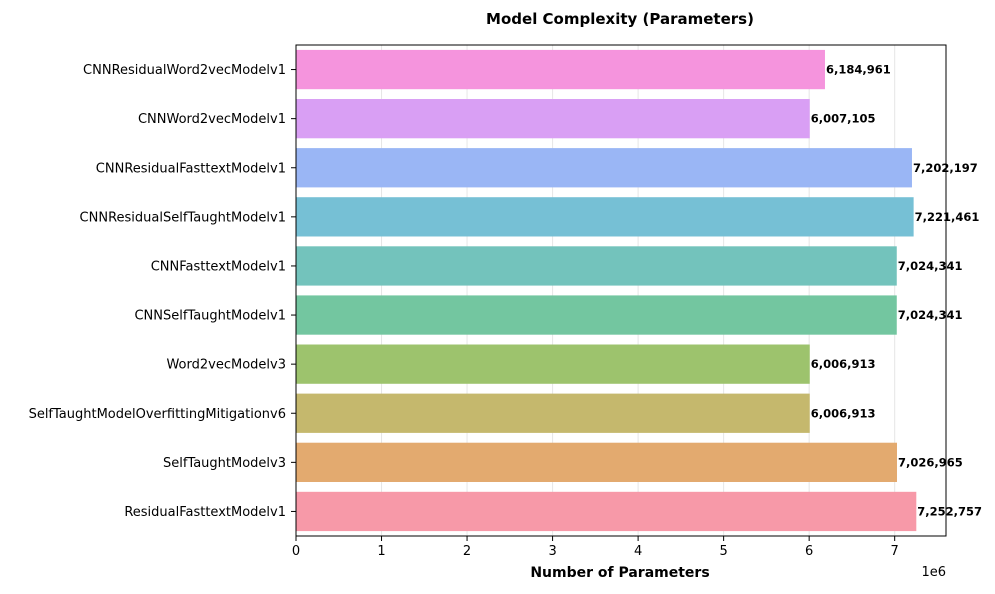 The width and height of the screenshot is (995, 594). Describe the element at coordinates (183, 217) in the screenshot. I see `y-tick-label: CNNResidualSelfTaughtModelv1` at that location.